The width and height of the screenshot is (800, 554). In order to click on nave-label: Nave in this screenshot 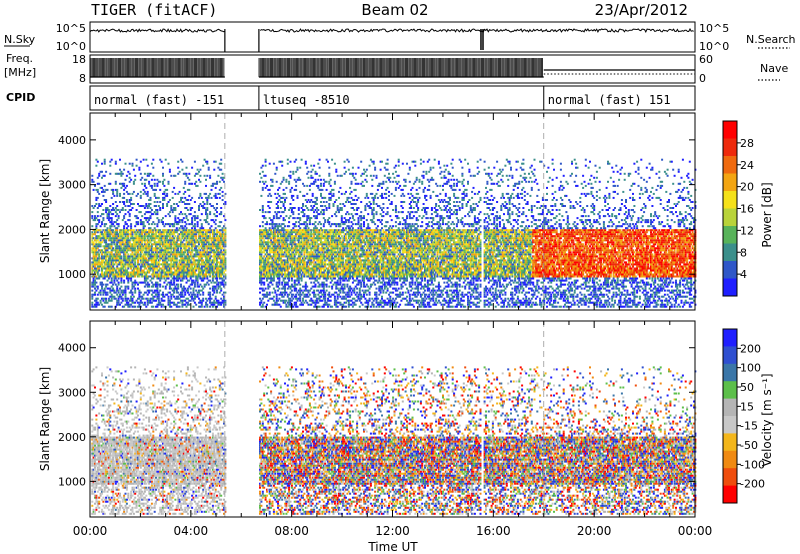, I will do `click(774, 68)`.